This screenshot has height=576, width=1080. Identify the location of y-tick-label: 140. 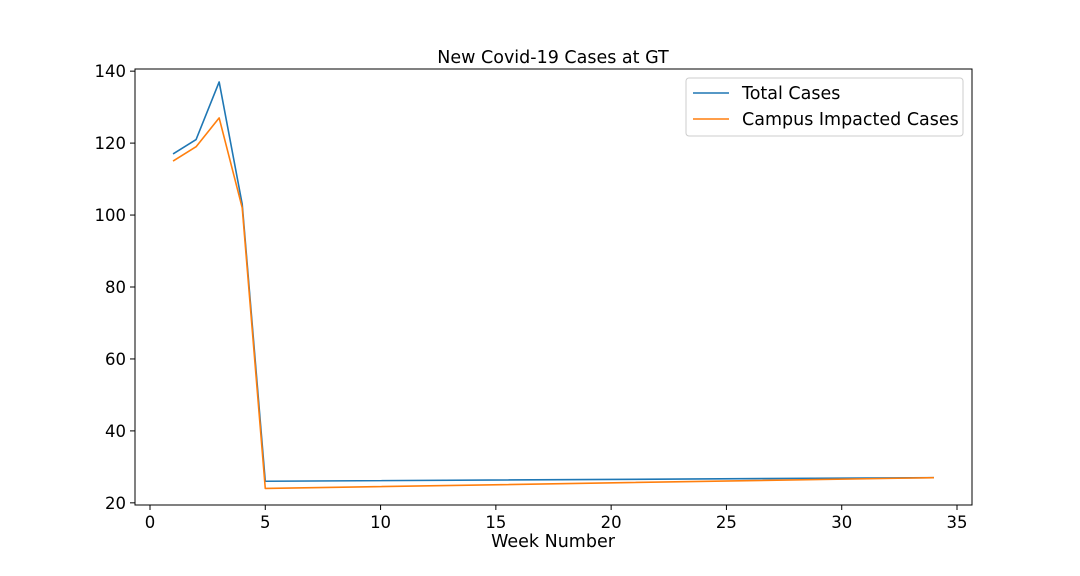
(111, 71).